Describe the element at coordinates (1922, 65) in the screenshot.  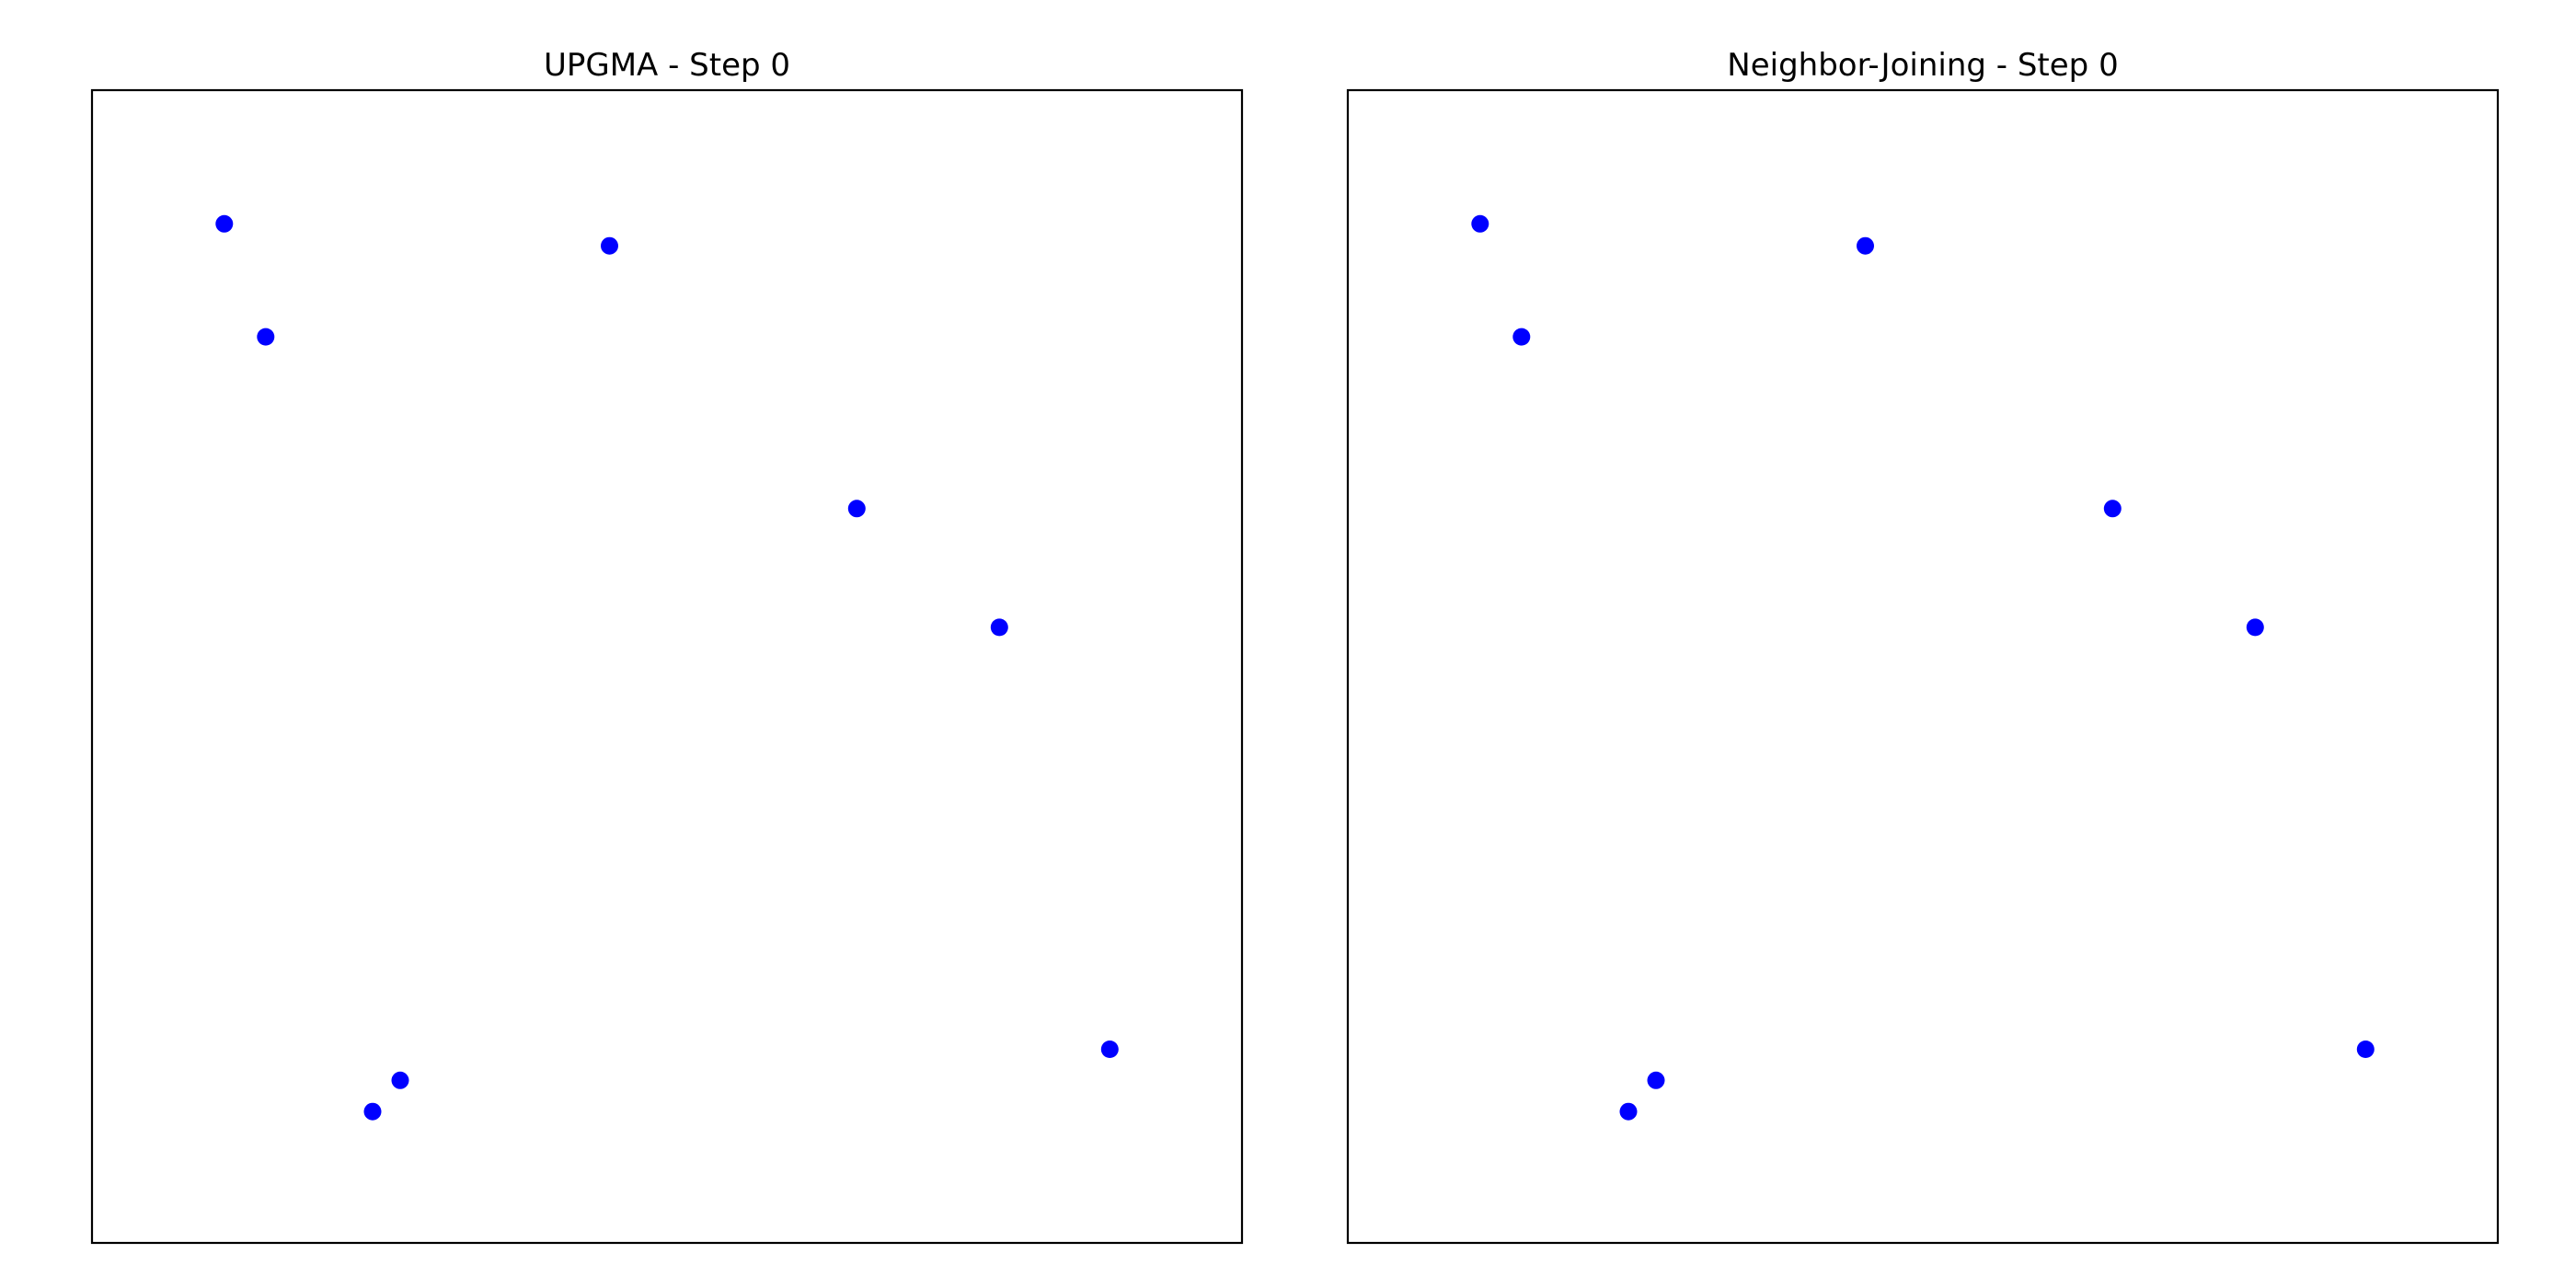
I see `chart-title-neighbor-joining: Neighbor-Joining - Step 0` at that location.